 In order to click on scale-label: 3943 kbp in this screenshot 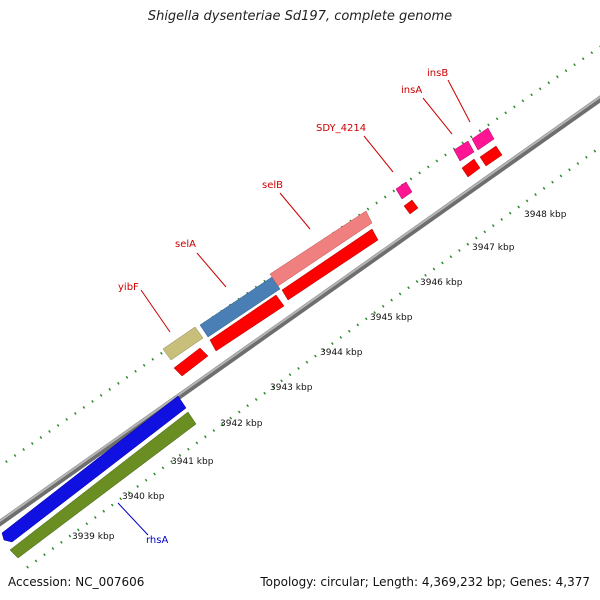, I will do `click(291, 388)`.